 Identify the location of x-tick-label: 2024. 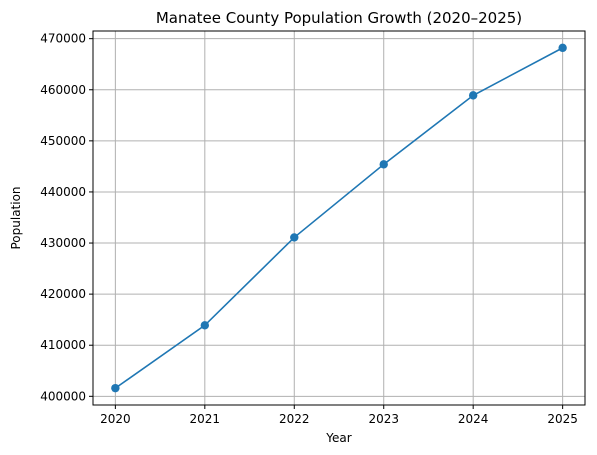
(473, 419).